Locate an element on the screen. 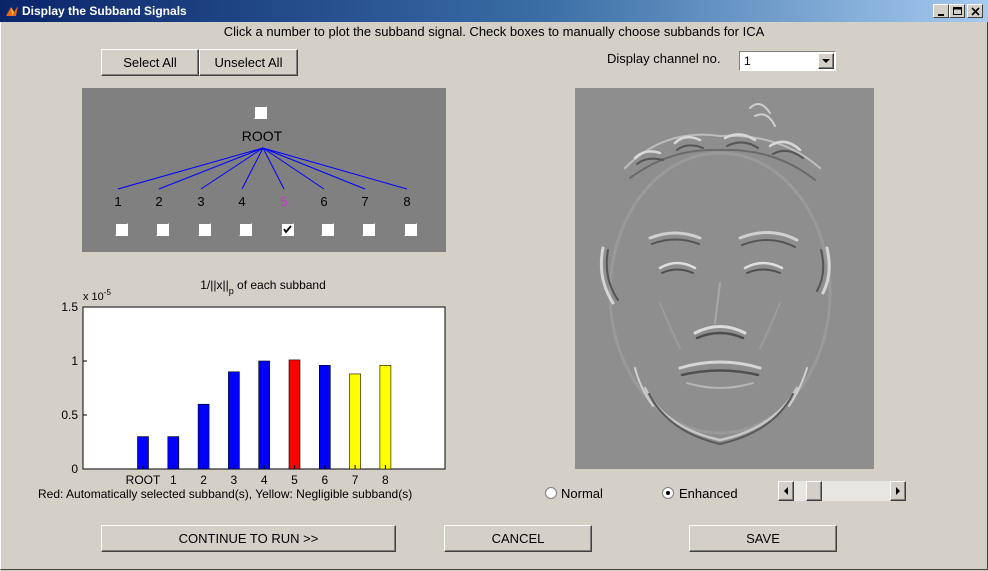 The image size is (988, 571). minimize-icon is located at coordinates (941, 15).